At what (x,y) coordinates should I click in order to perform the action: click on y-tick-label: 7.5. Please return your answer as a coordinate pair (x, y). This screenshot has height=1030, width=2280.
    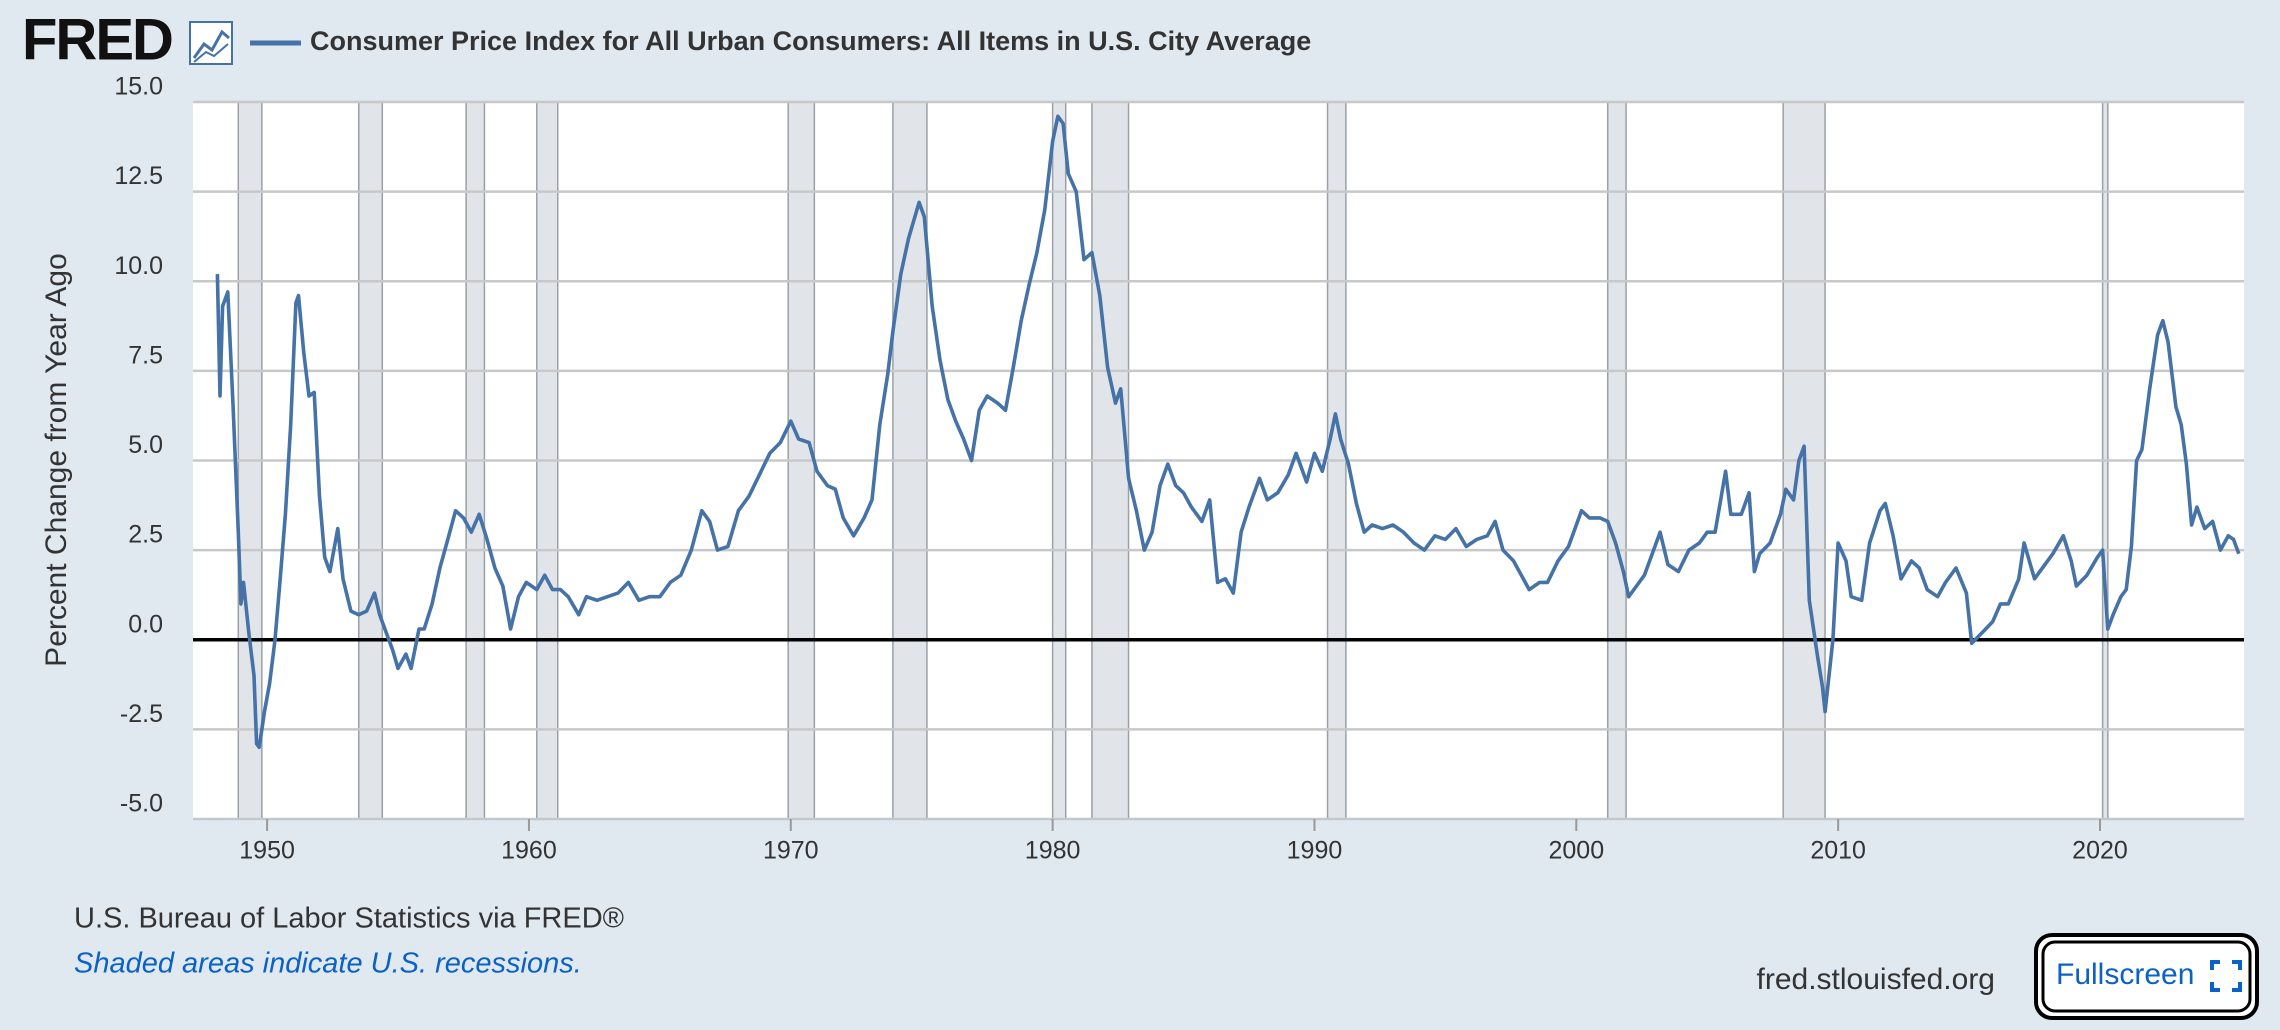
    Looking at the image, I should click on (145, 355).